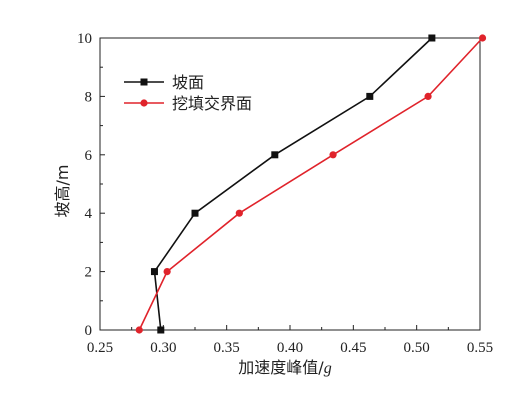 This screenshot has height=415, width=508. What do you see at coordinates (417, 348) in the screenshot?
I see `x-tick-label: 0.50` at bounding box center [417, 348].